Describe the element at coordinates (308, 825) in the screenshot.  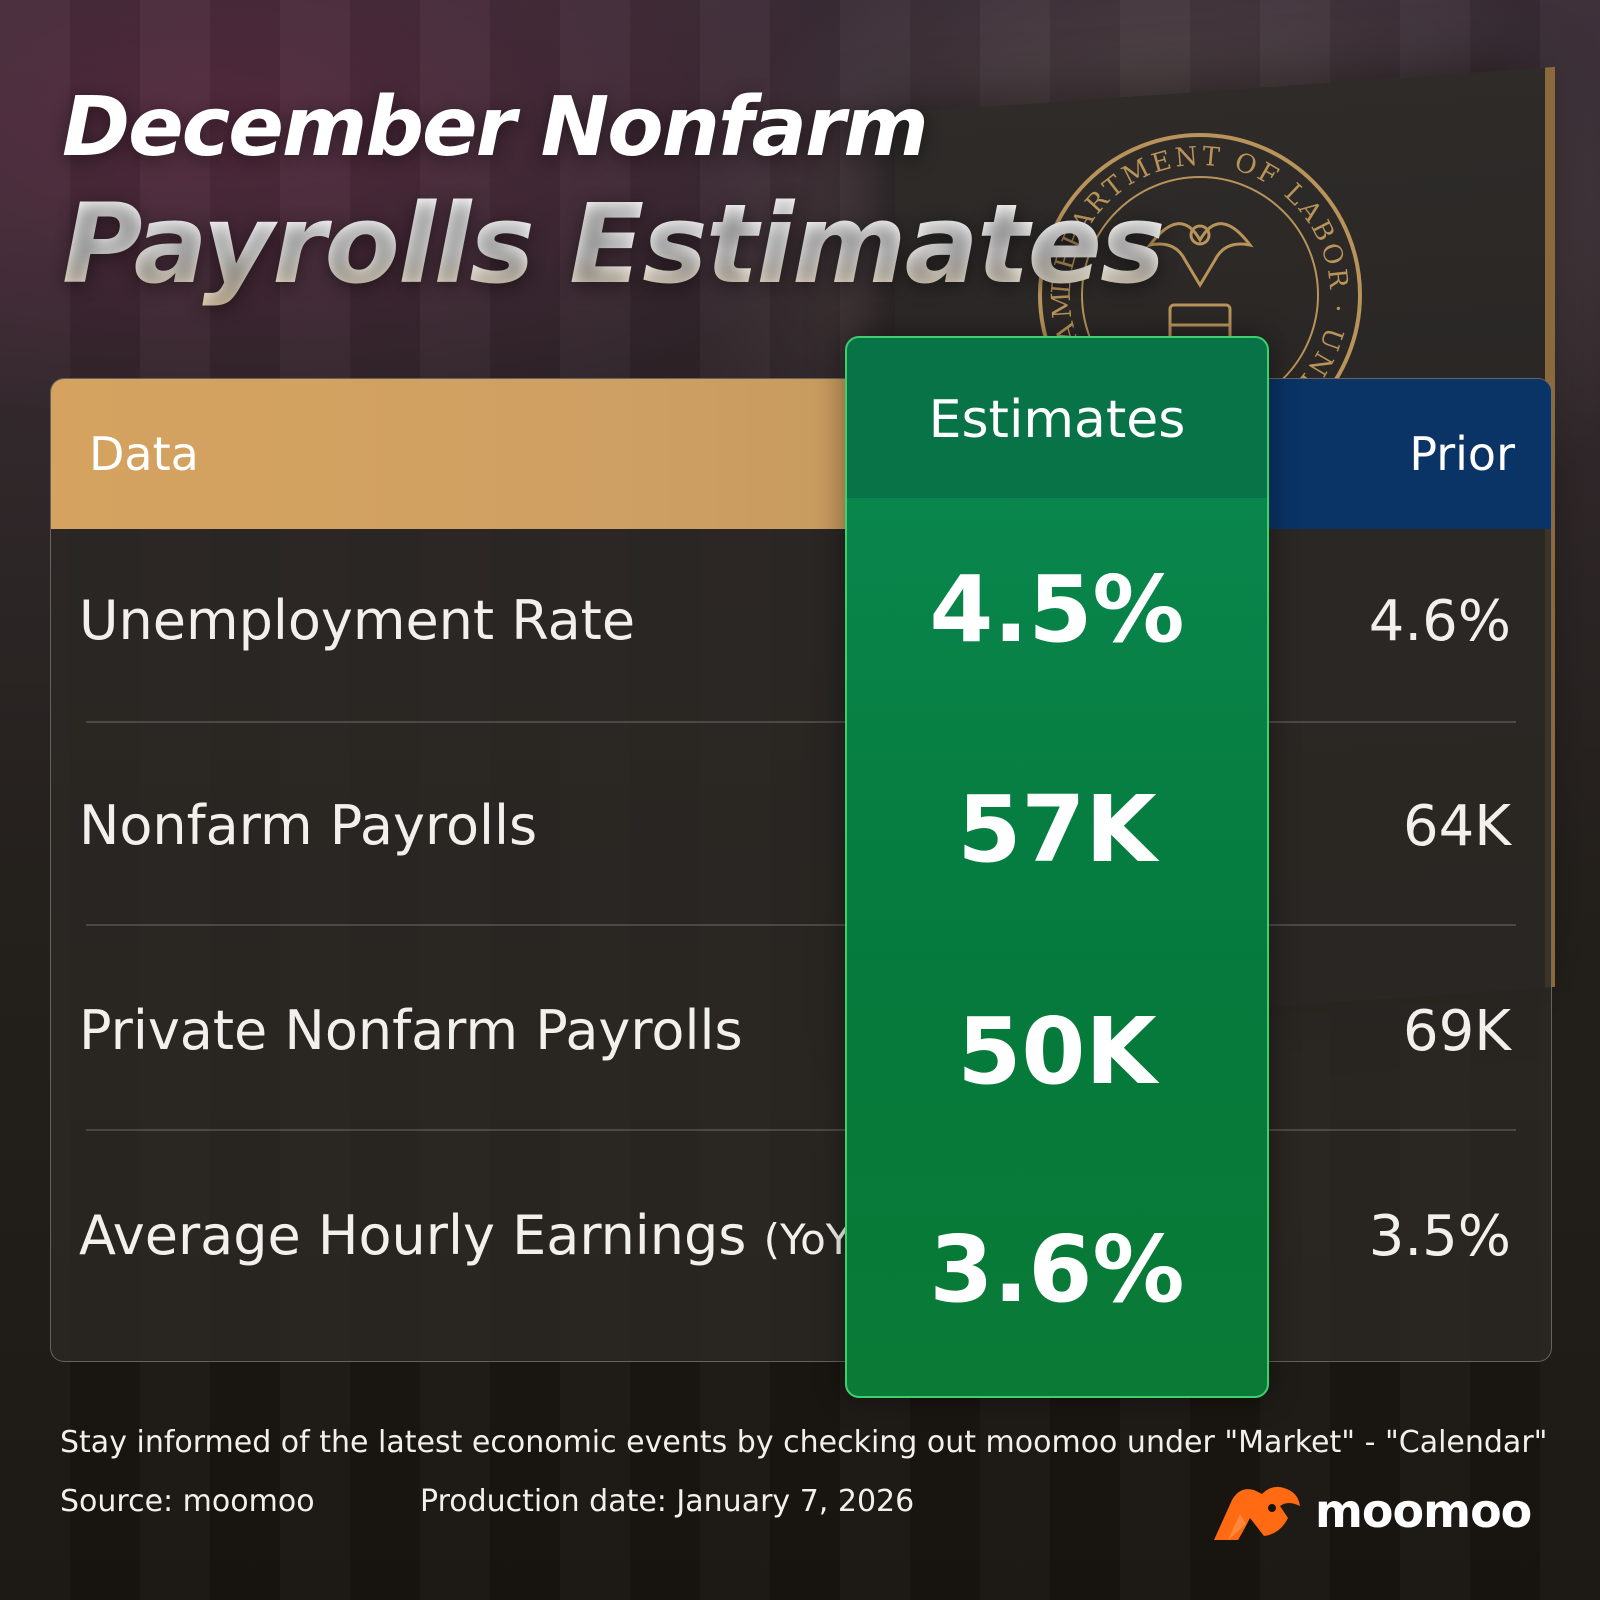
I see `row-label-nonfarm-payrolls: Nonfarm Payrolls` at that location.